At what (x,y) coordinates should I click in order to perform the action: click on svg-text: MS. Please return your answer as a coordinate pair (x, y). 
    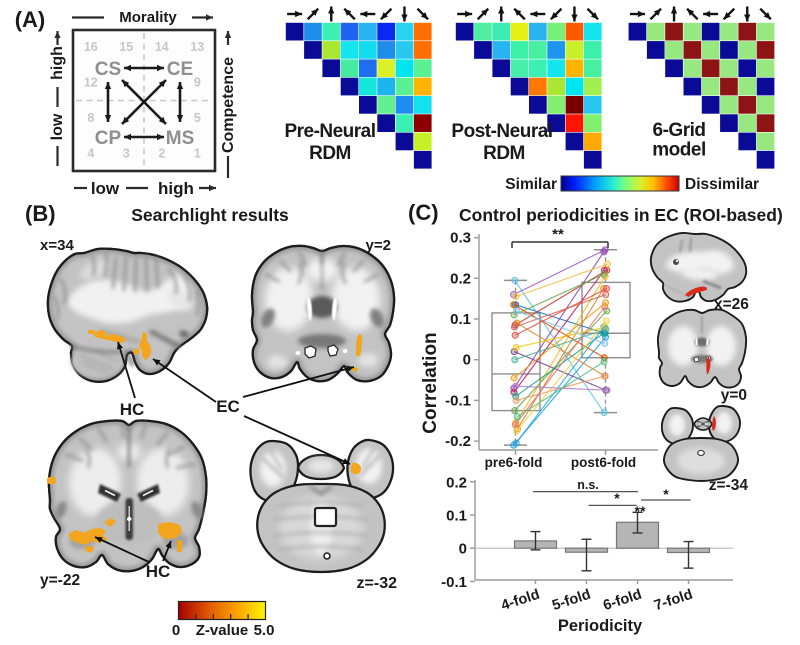
    Looking at the image, I should click on (180, 138).